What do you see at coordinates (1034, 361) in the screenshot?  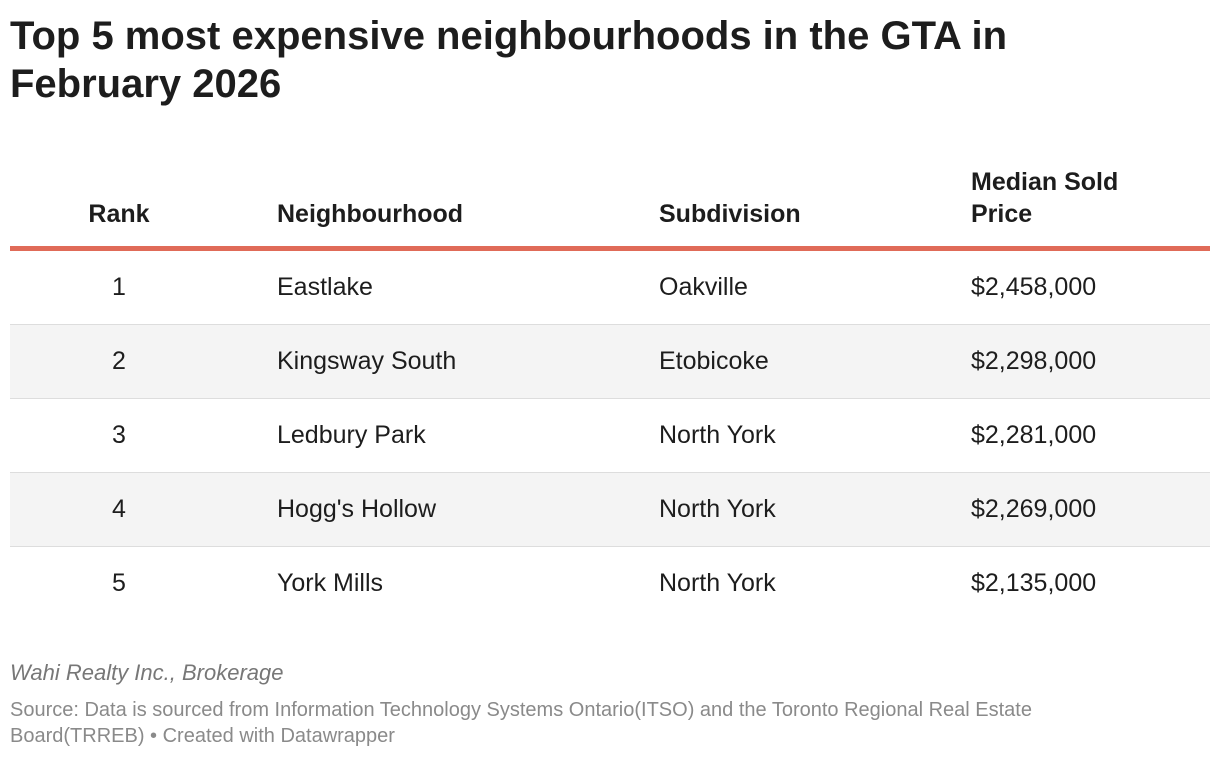 I see `price-cell: $2,298,000` at bounding box center [1034, 361].